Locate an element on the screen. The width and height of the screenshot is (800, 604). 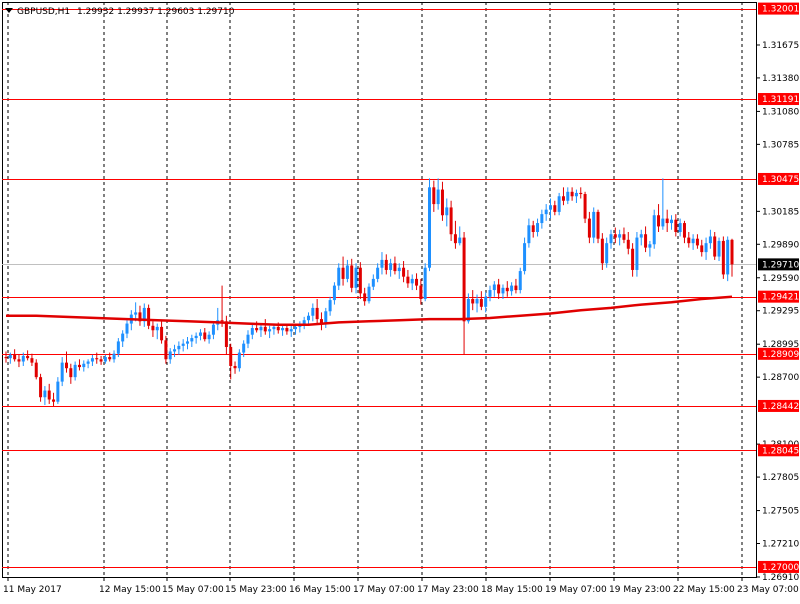
x-tick-label: 12 May 15:00 is located at coordinates (130, 590).